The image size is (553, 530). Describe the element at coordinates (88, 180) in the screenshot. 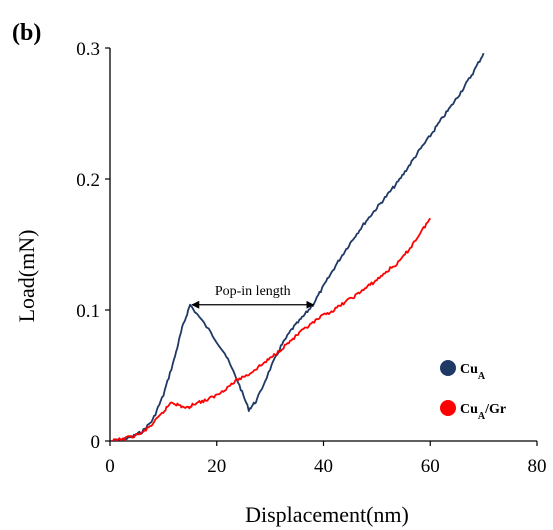

I see `y-tick-label: 0.2` at that location.